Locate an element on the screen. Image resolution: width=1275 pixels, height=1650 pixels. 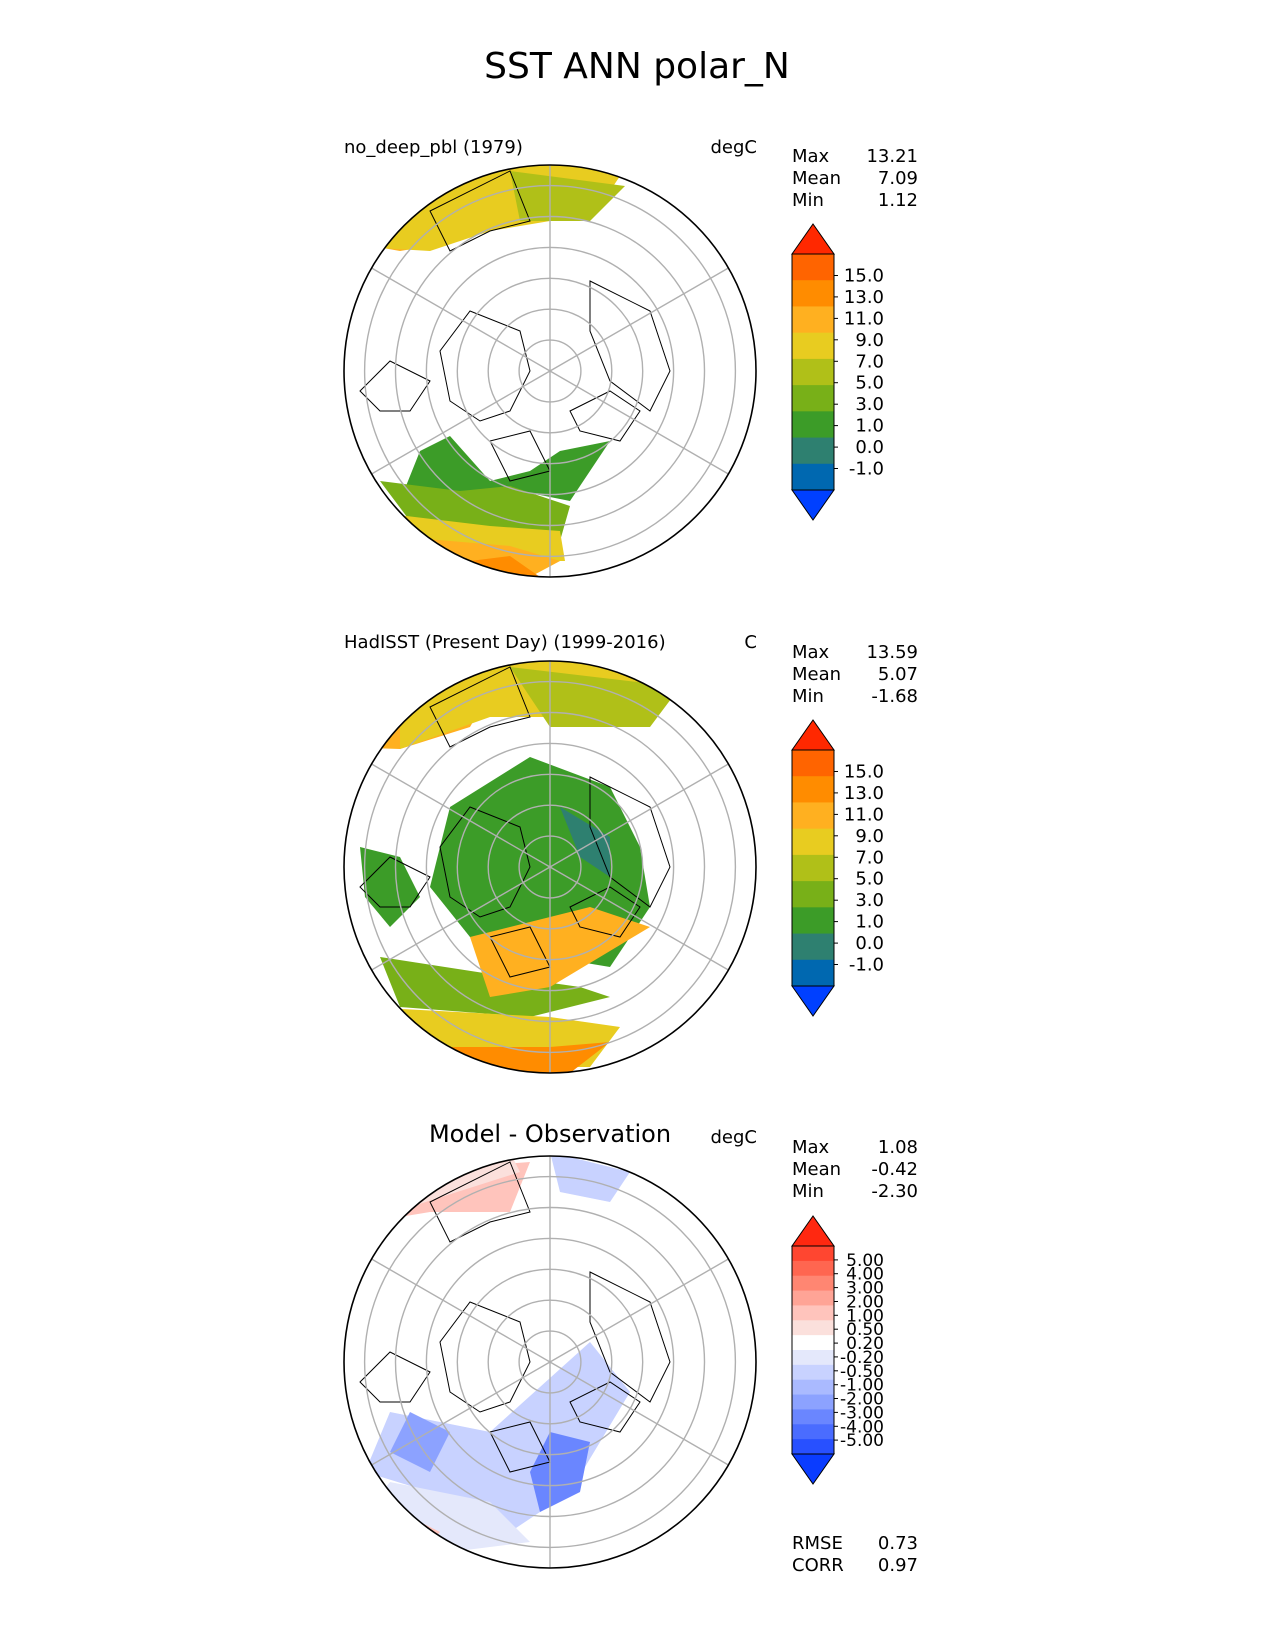
metric-rmse-value: 0.73 is located at coordinates (898, 1543).